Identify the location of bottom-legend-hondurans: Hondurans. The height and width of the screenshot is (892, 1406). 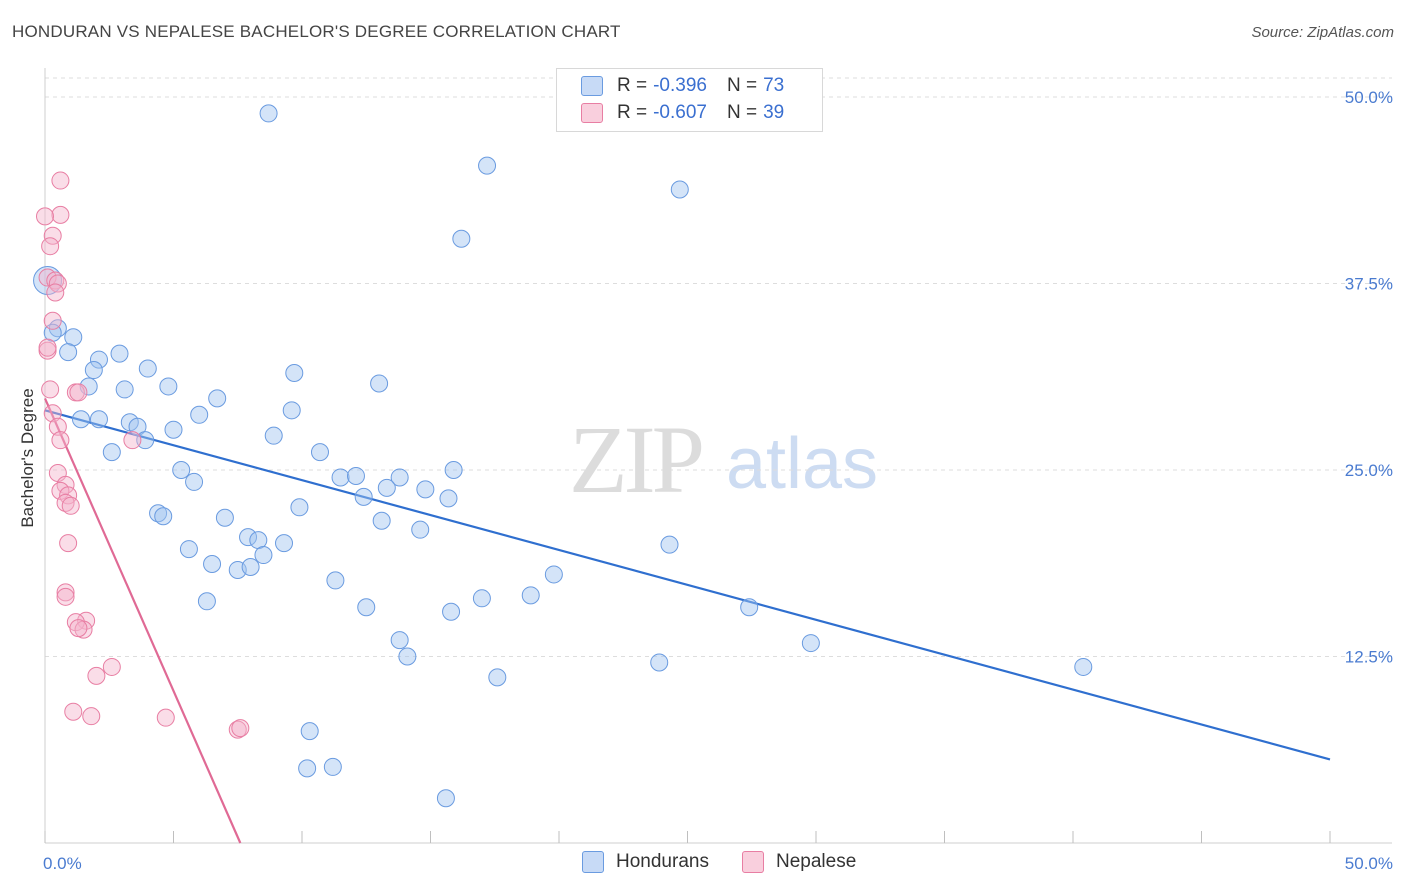
(645, 862).